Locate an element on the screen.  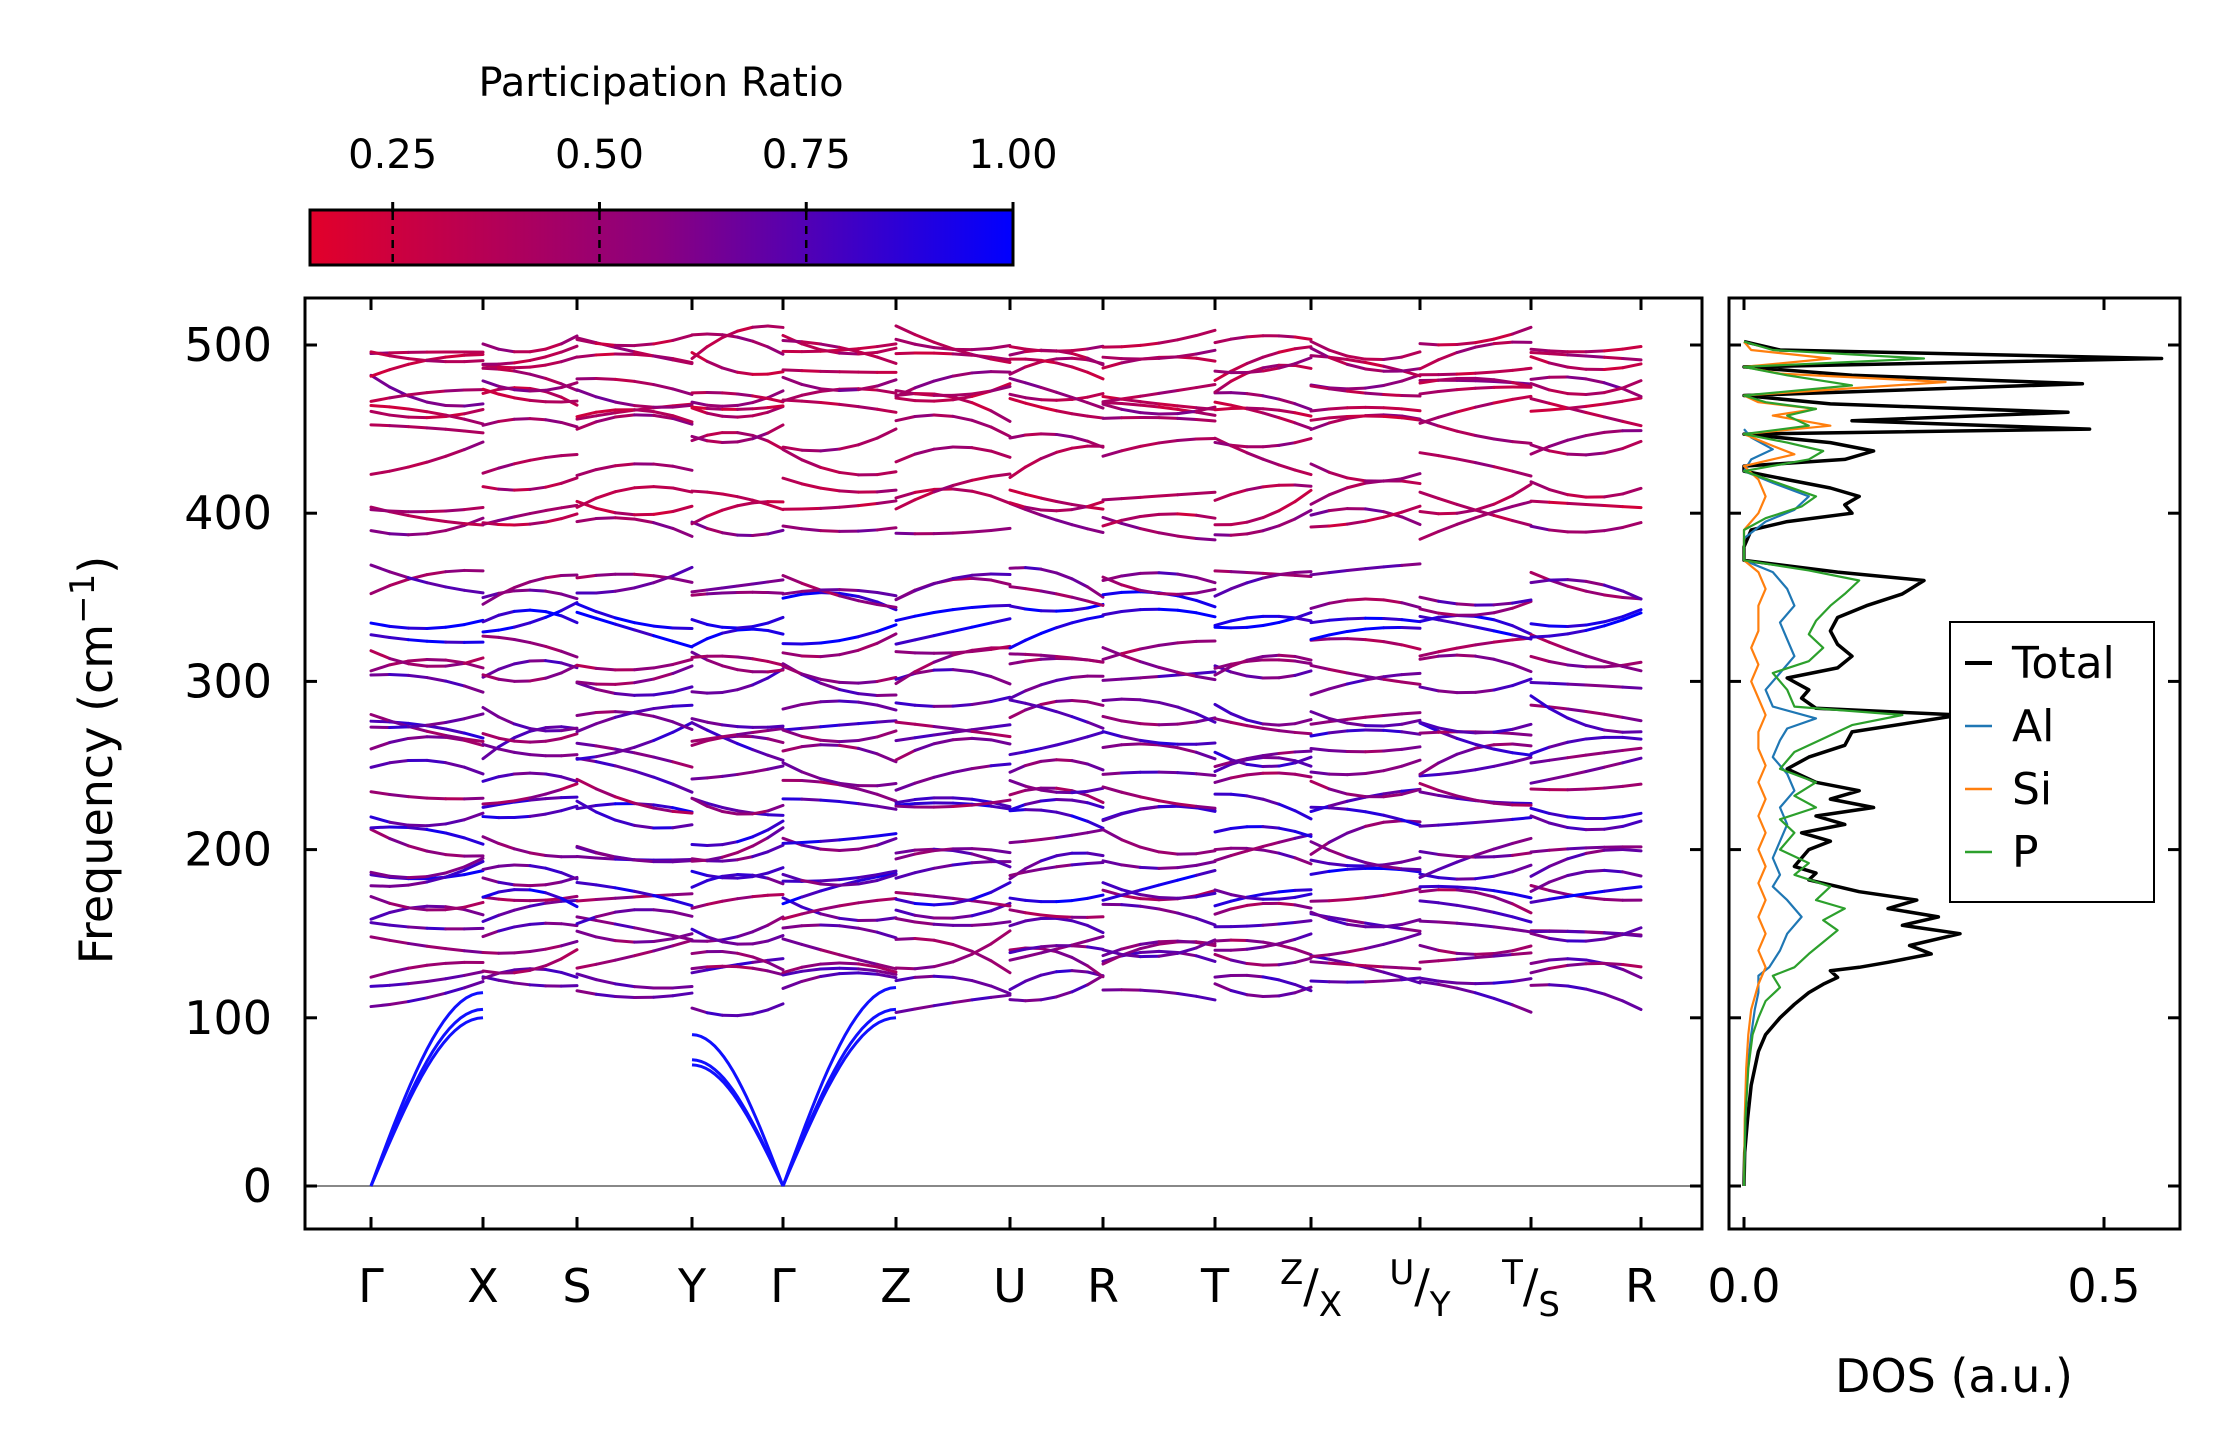
acoustic-branch is located at coordinates (738, 1110).